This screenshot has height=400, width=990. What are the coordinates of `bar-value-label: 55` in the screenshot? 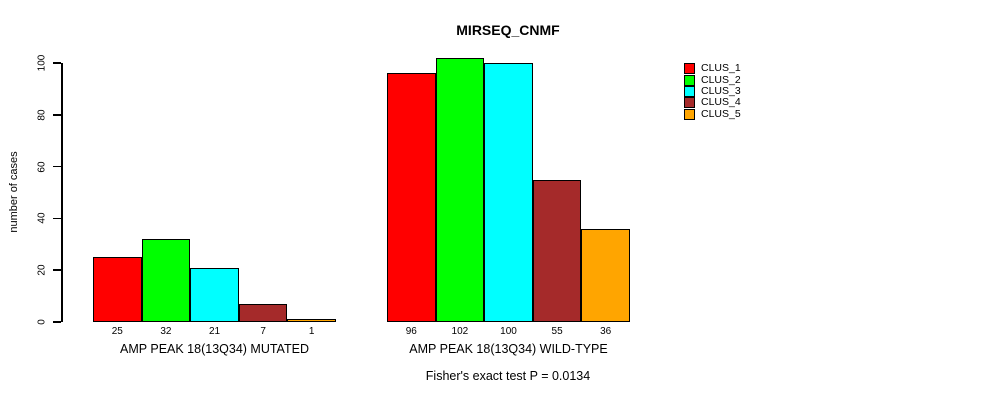 It's located at (557, 331).